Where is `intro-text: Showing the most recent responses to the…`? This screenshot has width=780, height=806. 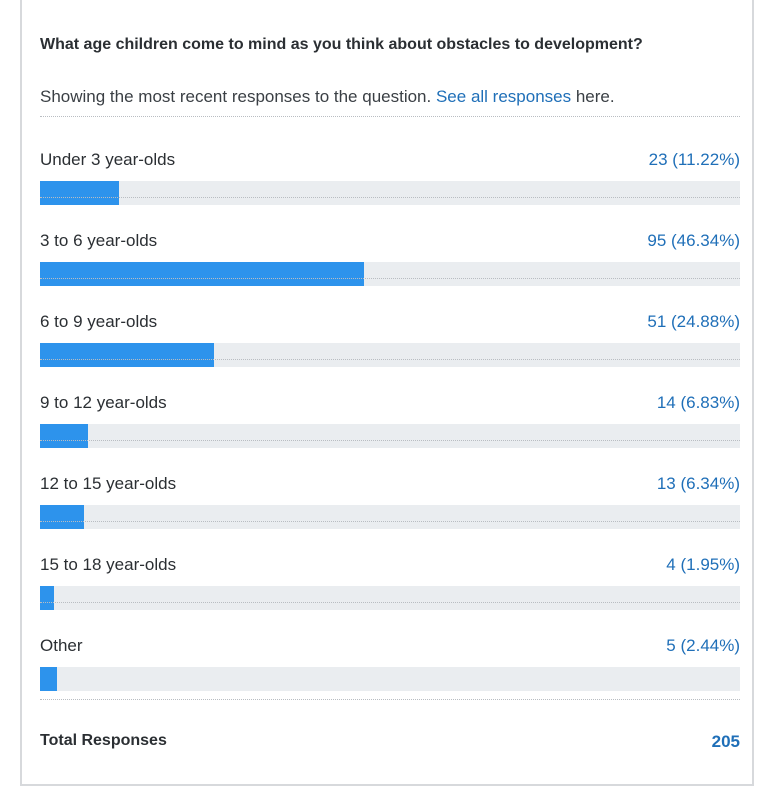
intro-text: Showing the most recent responses to the… is located at coordinates (238, 96).